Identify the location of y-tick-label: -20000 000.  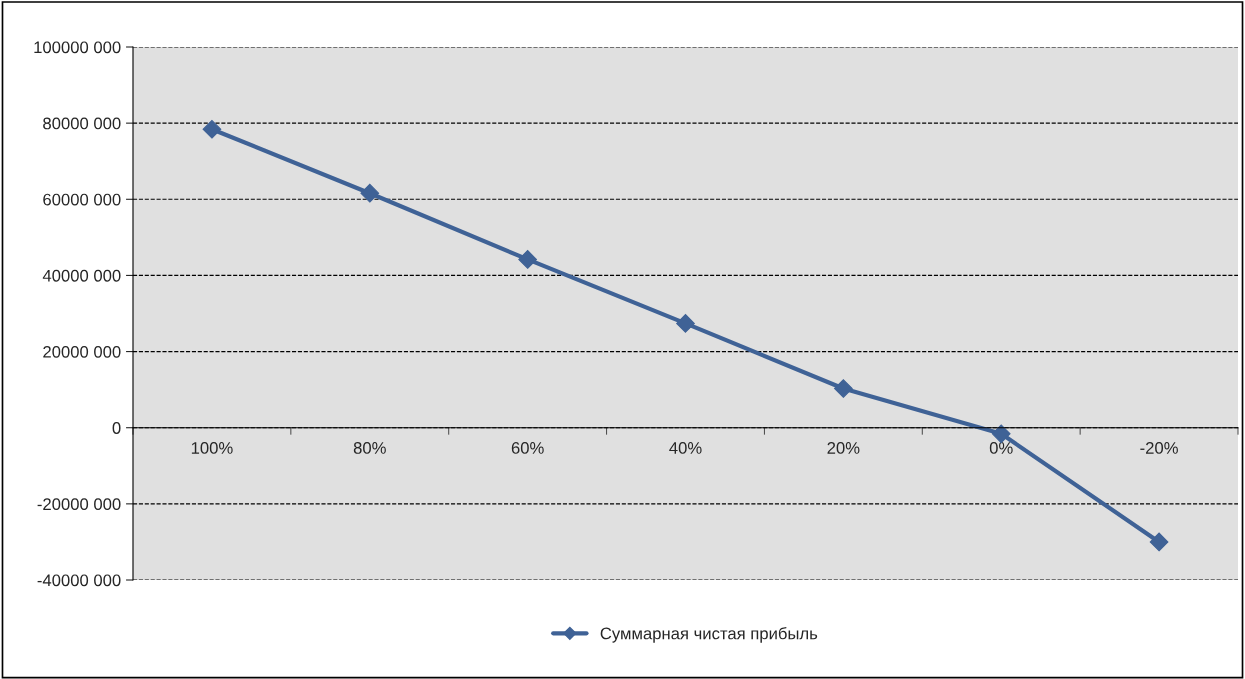
(79, 504).